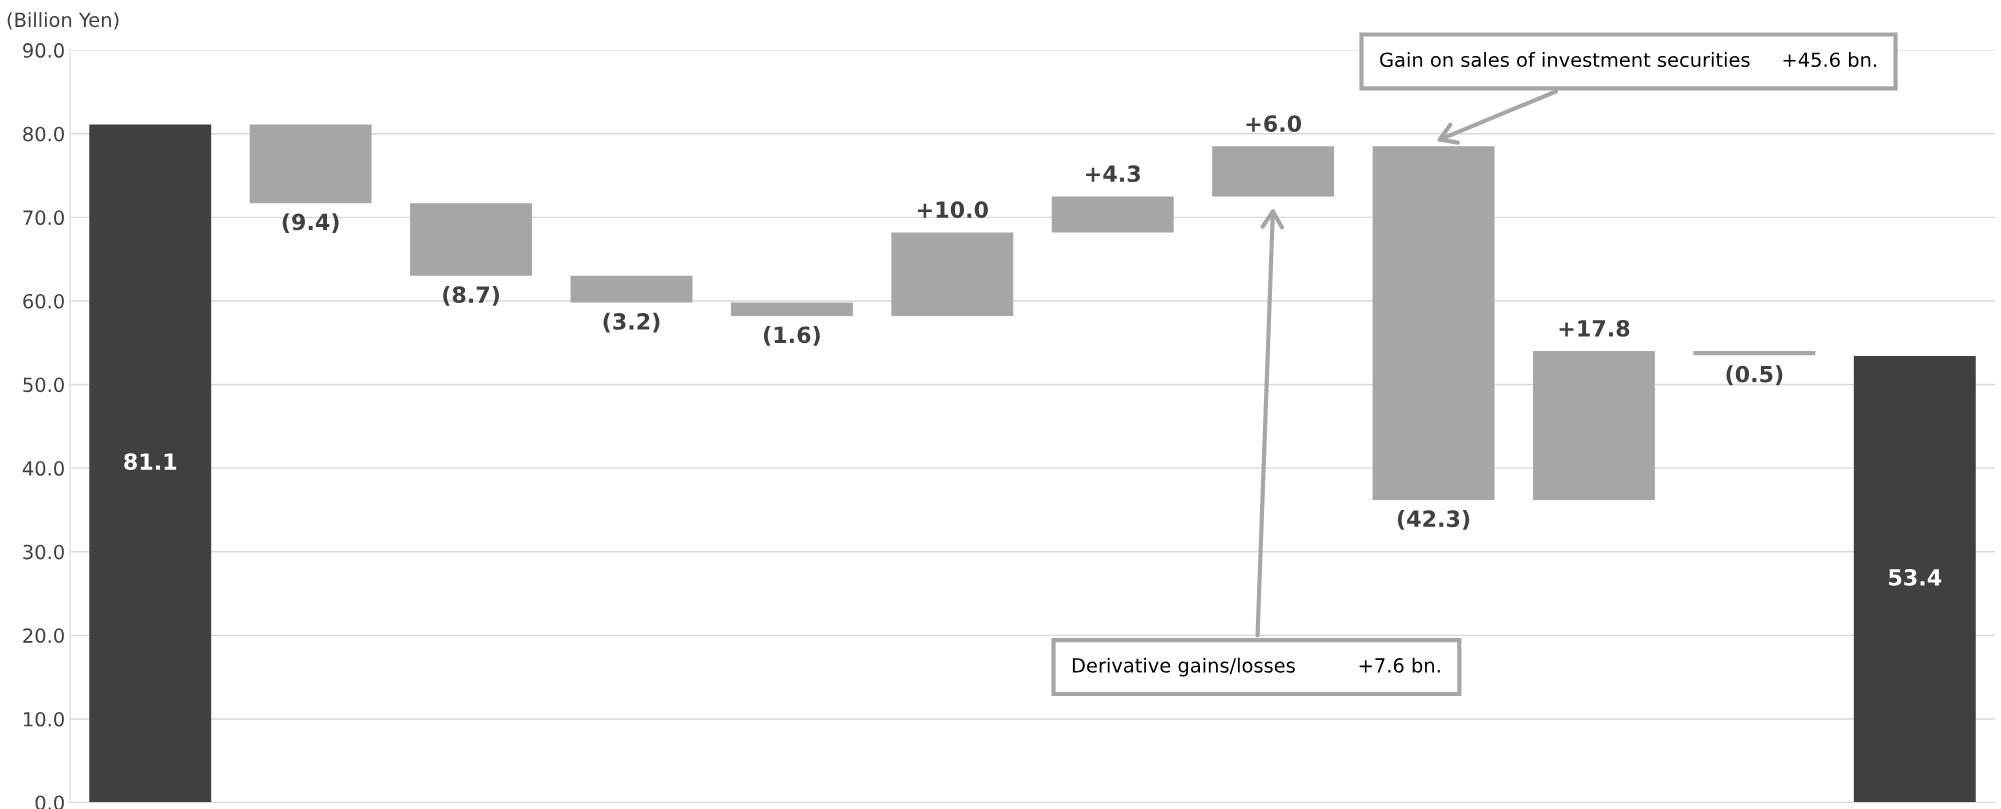 The width and height of the screenshot is (2001, 809). I want to click on data-label: +4.3, so click(1113, 174).